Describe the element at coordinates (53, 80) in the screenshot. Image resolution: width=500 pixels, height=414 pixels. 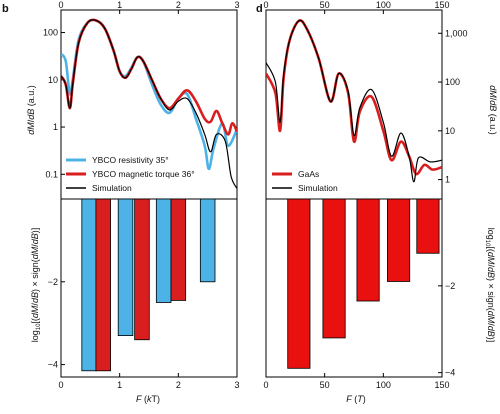
I see `b-top-y-tick-label: 10` at that location.